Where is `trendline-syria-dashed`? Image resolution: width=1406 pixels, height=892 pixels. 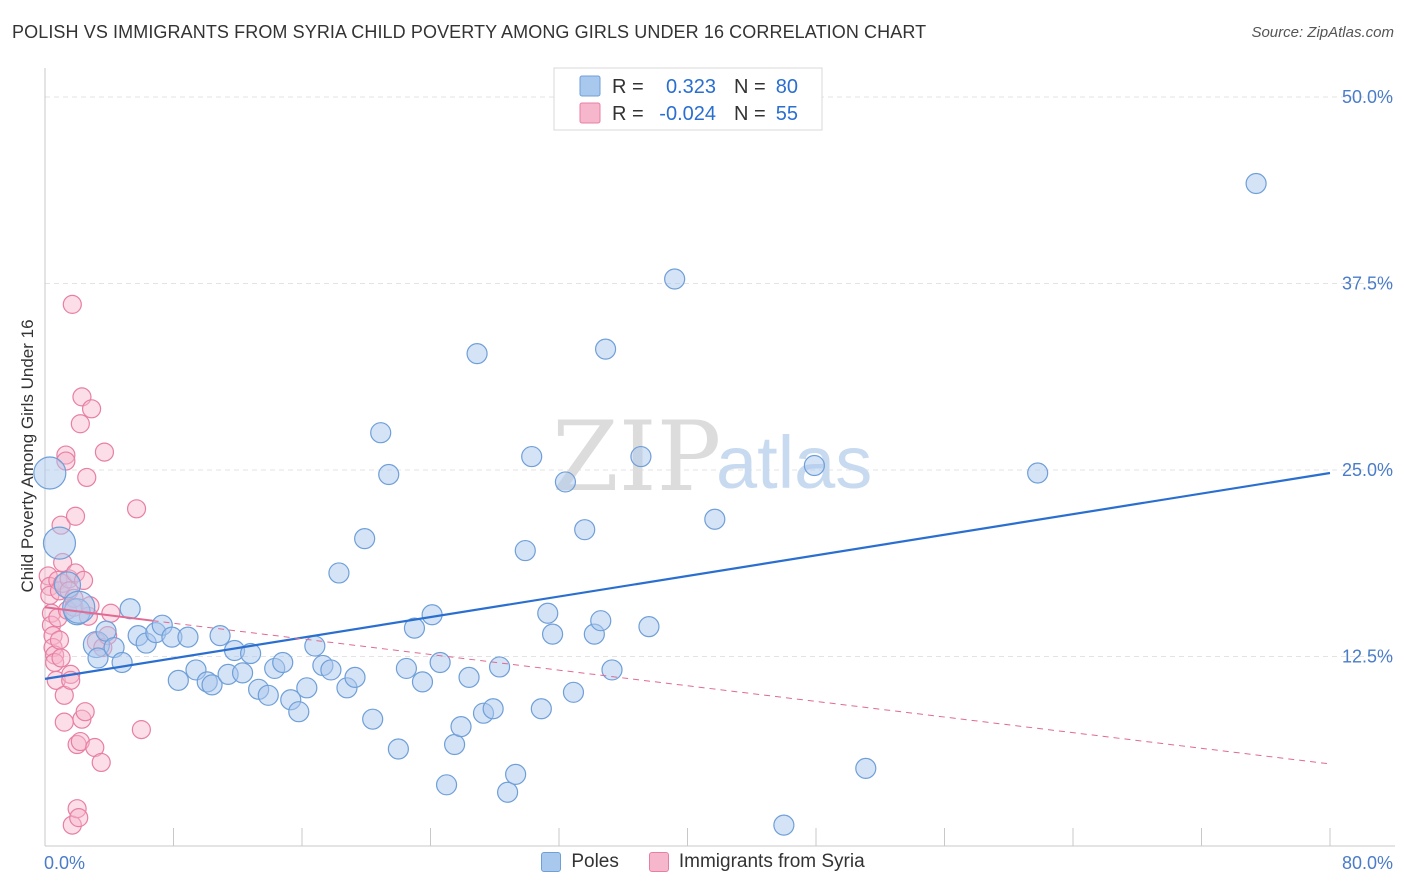 trendline-syria-dashed is located at coordinates (741, 692).